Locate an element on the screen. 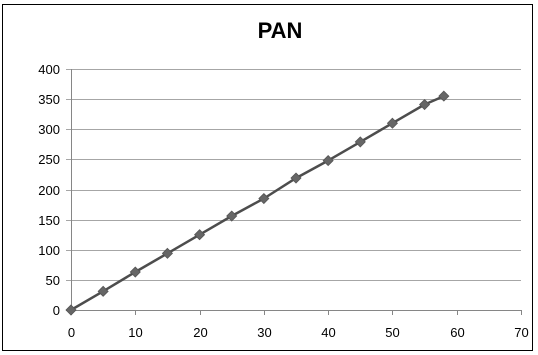  y-tick-label: 250 is located at coordinates (49, 159).